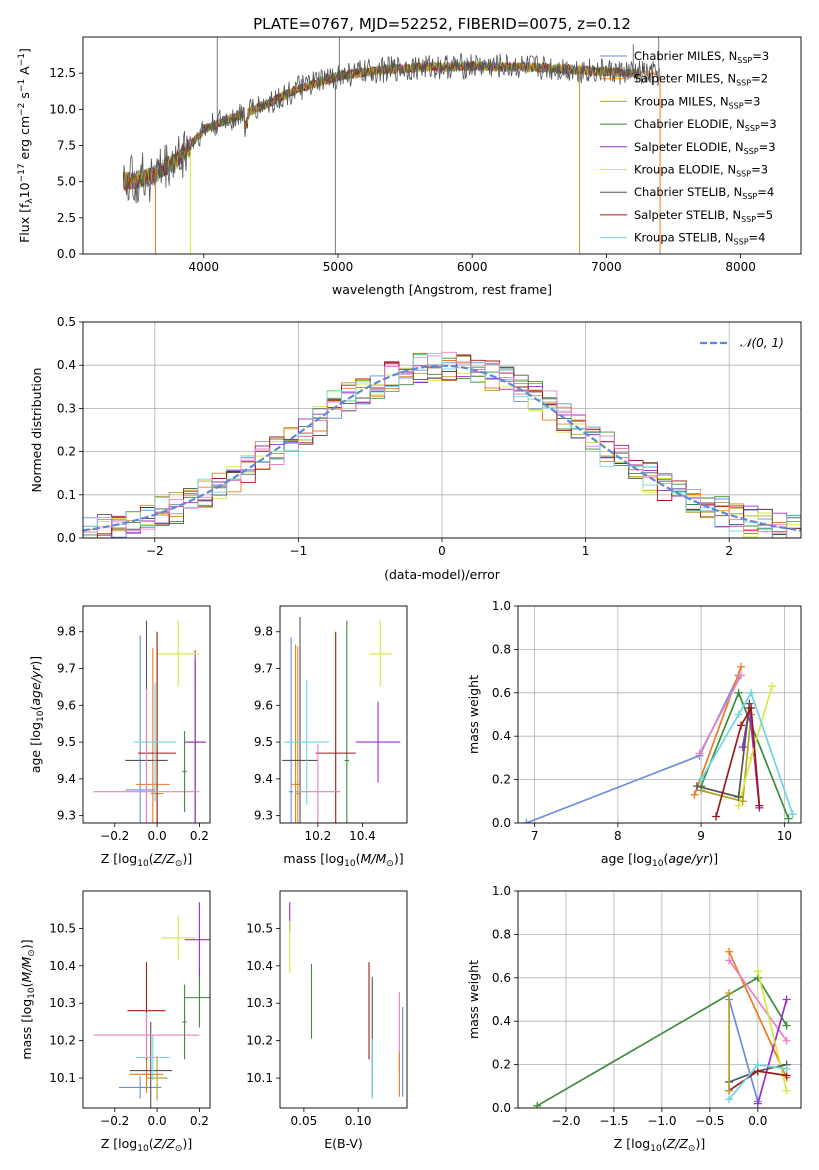 This screenshot has height=1170, width=819. I want to click on x-tick-label: 2, so click(729, 551).